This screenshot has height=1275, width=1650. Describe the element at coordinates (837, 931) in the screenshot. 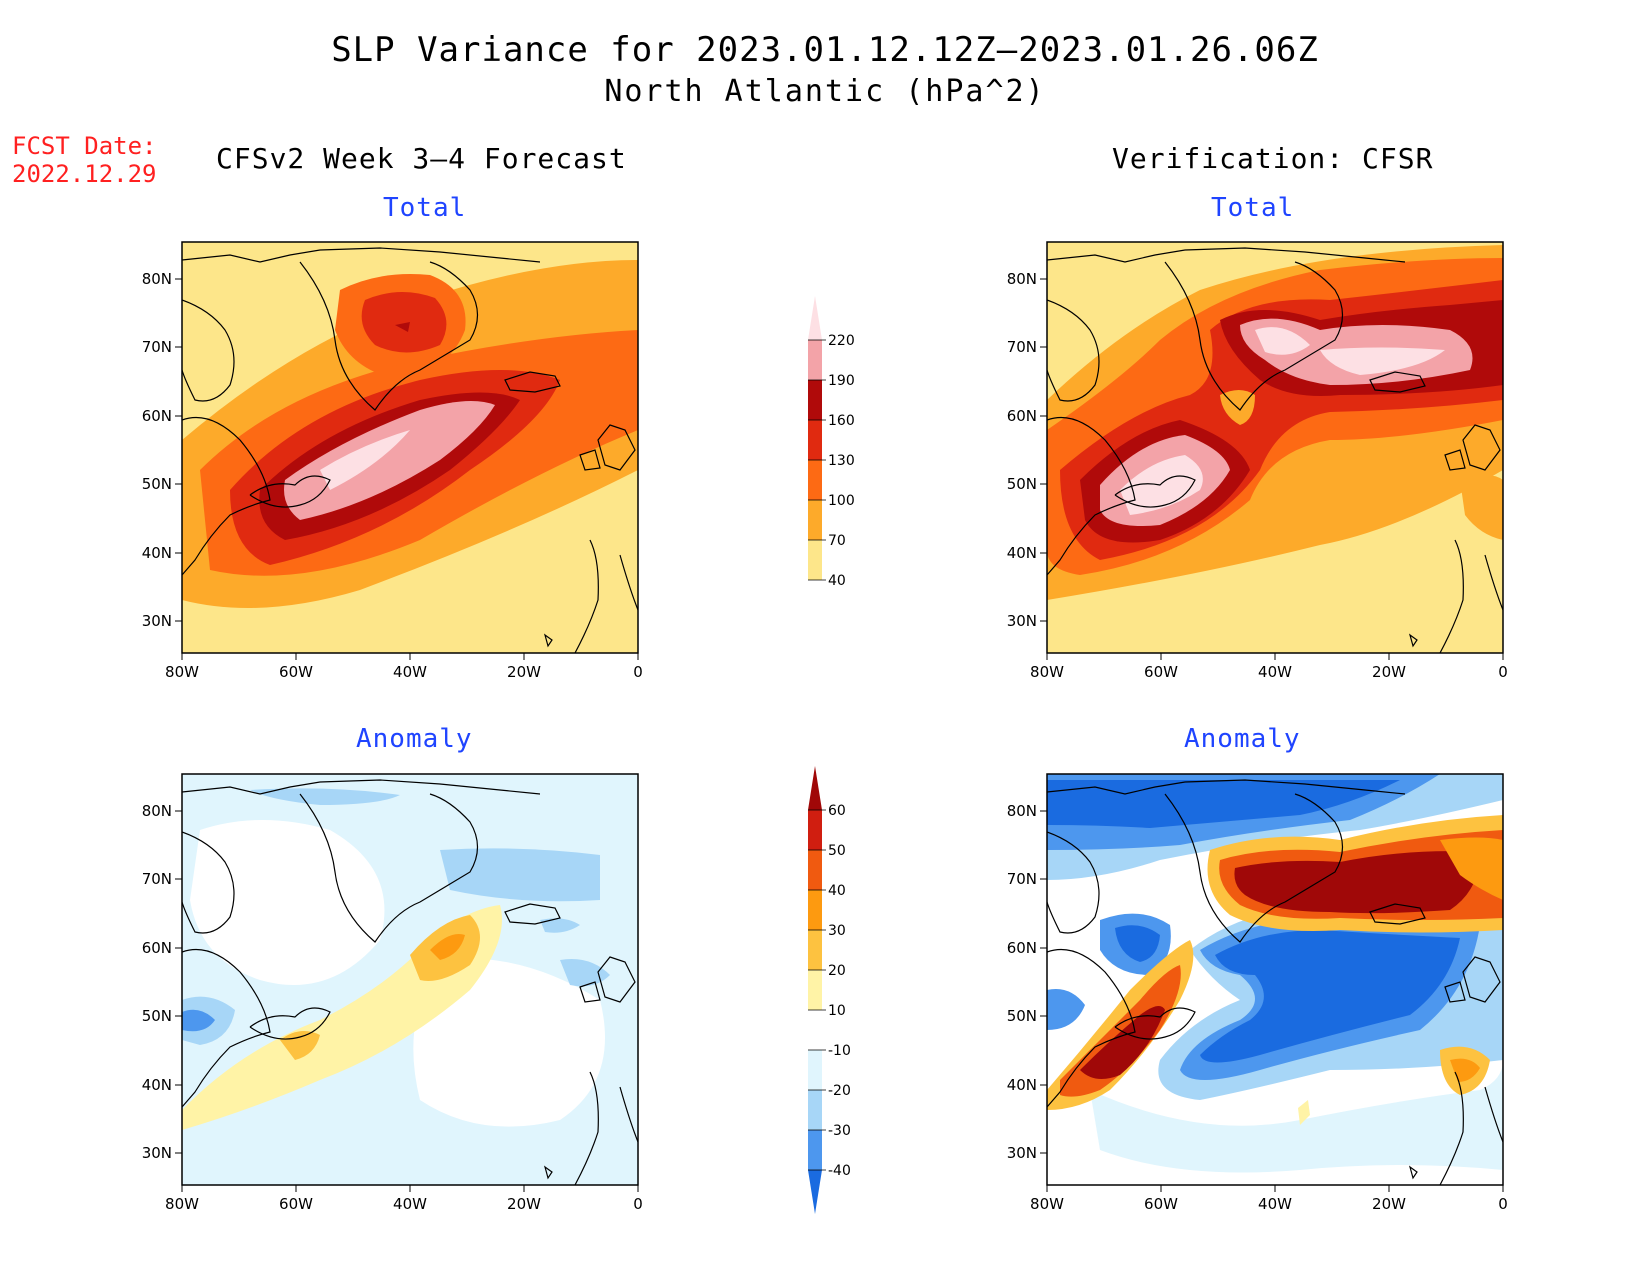

I see `colorbar-label: 30` at that location.